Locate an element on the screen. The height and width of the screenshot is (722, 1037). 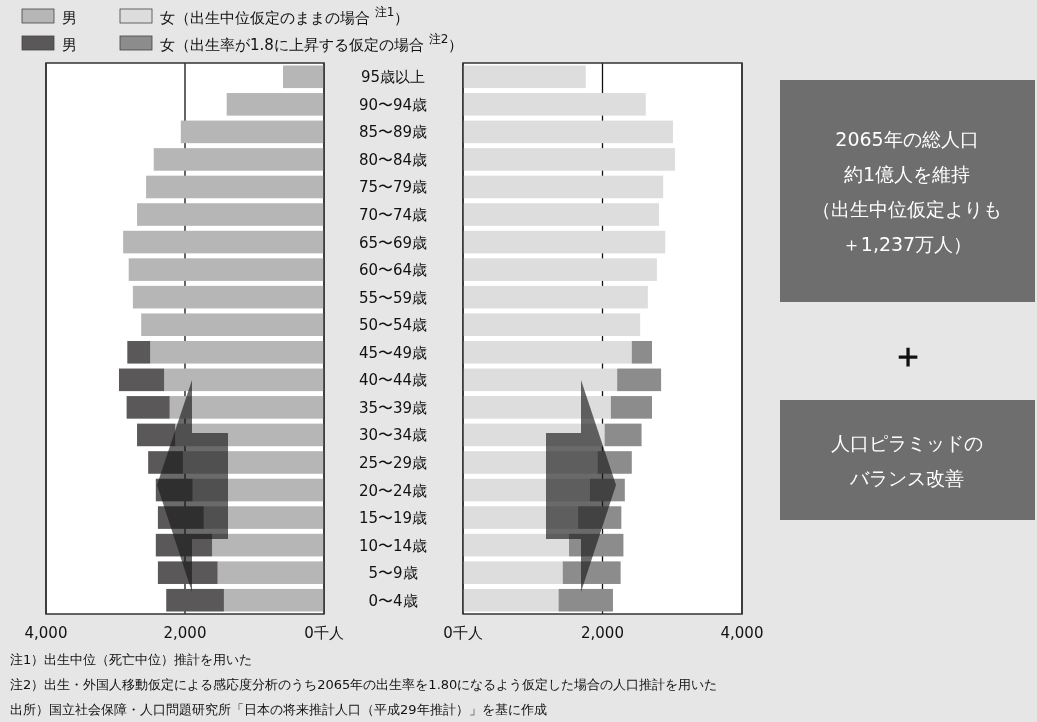
y-tick-label: 35〜39歳 is located at coordinates (393, 407).